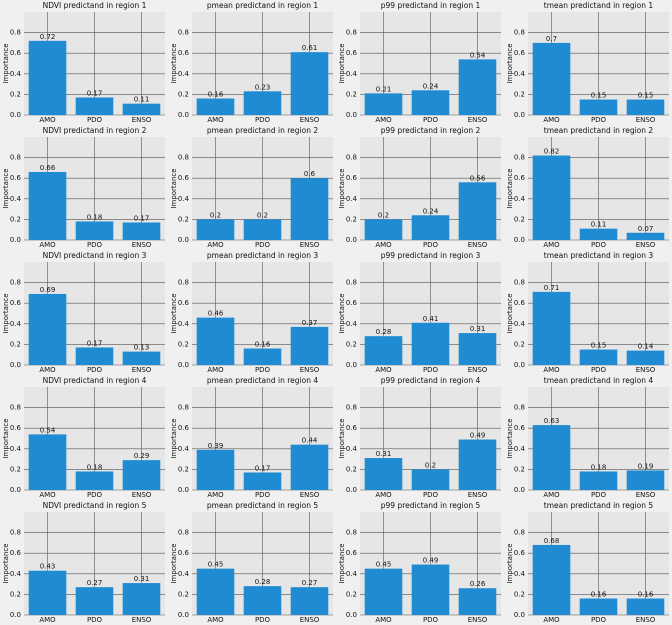 Image resolution: width=672 pixels, height=625 pixels. Describe the element at coordinates (599, 5) in the screenshot. I see `chart-title: tmean predictand in region 1` at that location.